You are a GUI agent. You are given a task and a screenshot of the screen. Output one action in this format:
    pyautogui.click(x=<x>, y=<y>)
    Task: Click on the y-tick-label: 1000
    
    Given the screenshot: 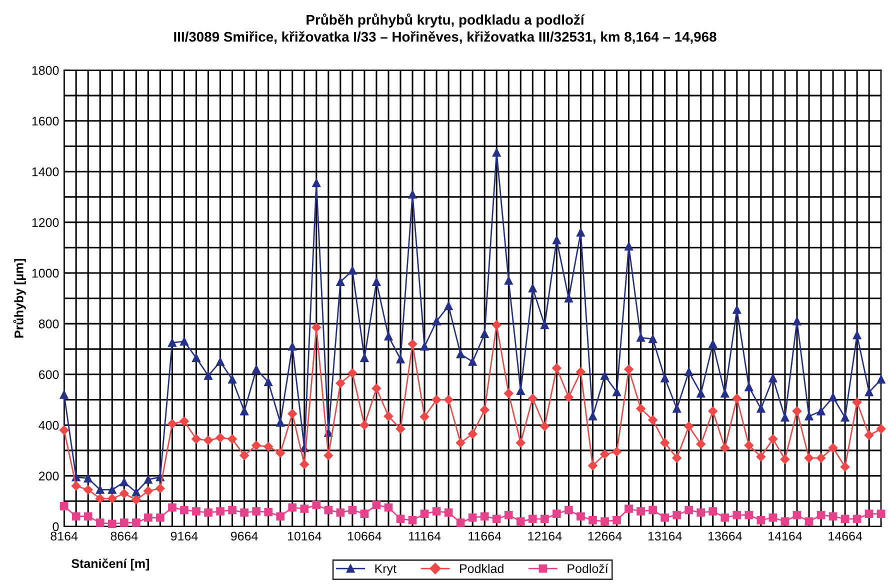 What is the action you would take?
    pyautogui.click(x=45, y=273)
    